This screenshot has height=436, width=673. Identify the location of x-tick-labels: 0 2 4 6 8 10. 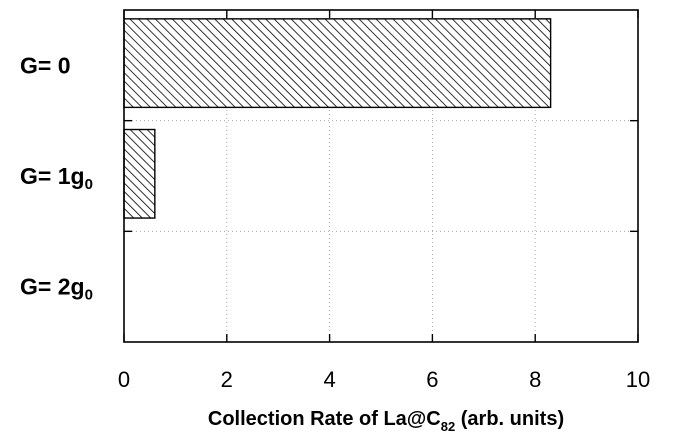
(384, 379).